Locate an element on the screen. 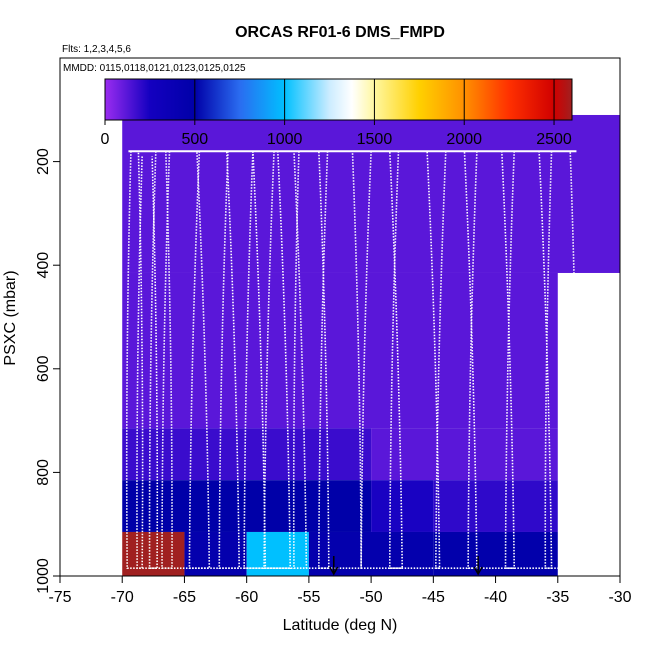 This screenshot has width=650, height=650. colorbar: 0 500 1000 1500 2000 2500 is located at coordinates (337, 113).